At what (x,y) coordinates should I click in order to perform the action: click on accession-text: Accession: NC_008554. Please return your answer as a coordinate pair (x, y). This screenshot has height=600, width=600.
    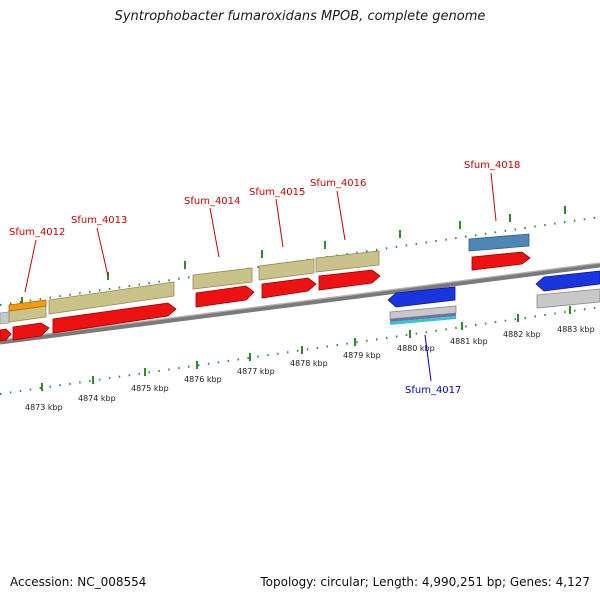
    Looking at the image, I should click on (78, 582).